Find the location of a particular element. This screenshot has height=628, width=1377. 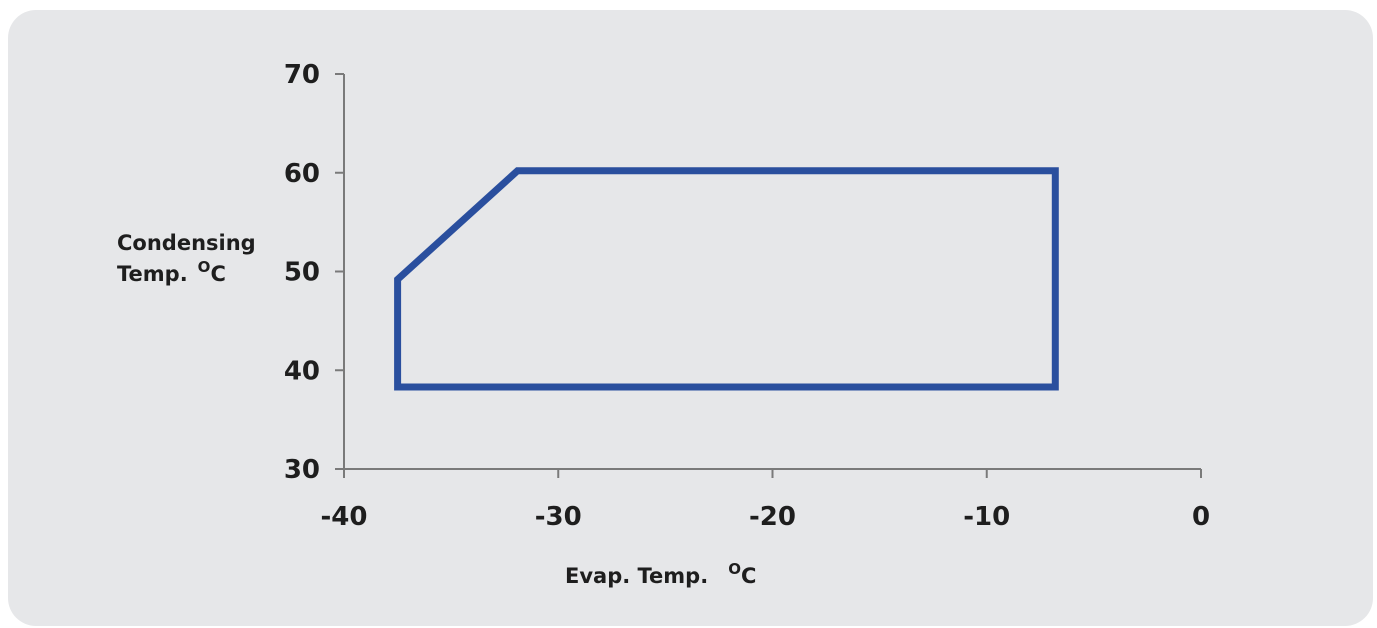

y-axis-title-line2: Temp. OC is located at coordinates (171, 272).